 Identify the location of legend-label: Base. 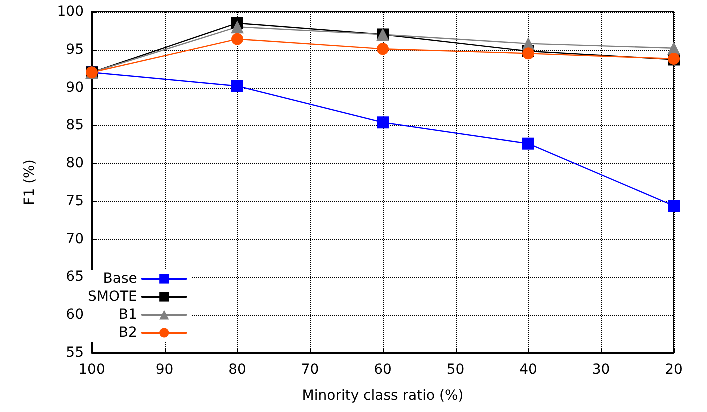
(120, 279).